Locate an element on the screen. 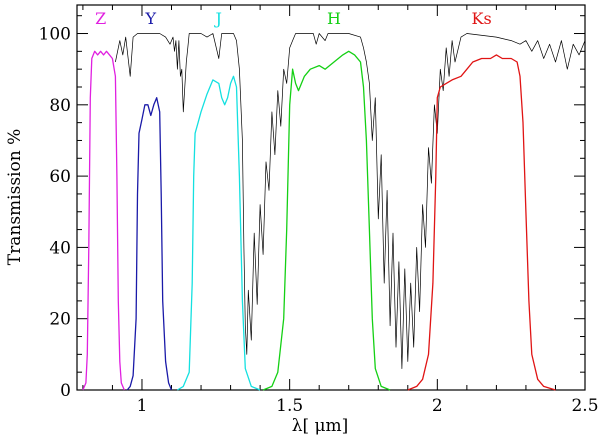 This screenshot has width=600, height=438. band-label-z: Z is located at coordinates (100, 18).